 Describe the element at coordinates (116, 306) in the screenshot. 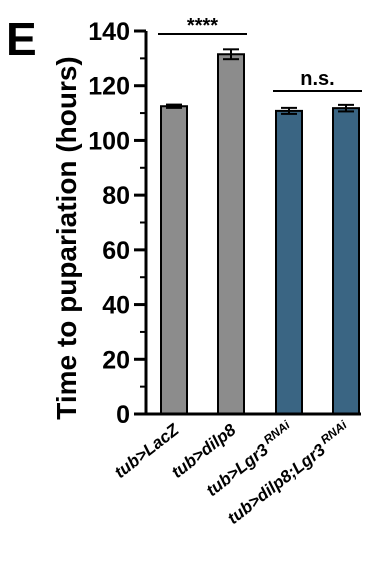

I see `y-tick-label: 40` at that location.